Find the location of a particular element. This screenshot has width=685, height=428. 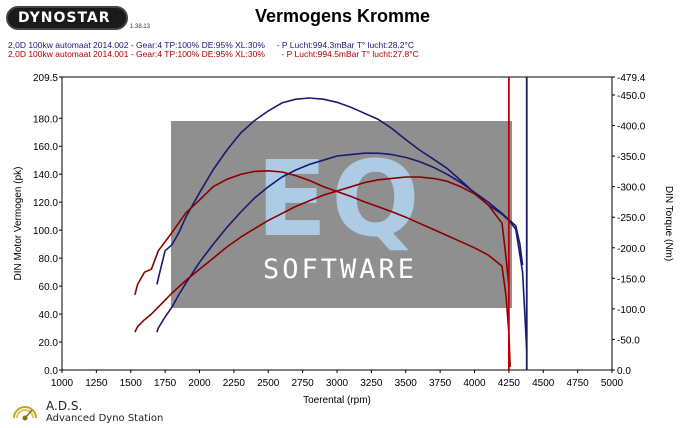

x-tick-label: 4000 is located at coordinates (474, 383).